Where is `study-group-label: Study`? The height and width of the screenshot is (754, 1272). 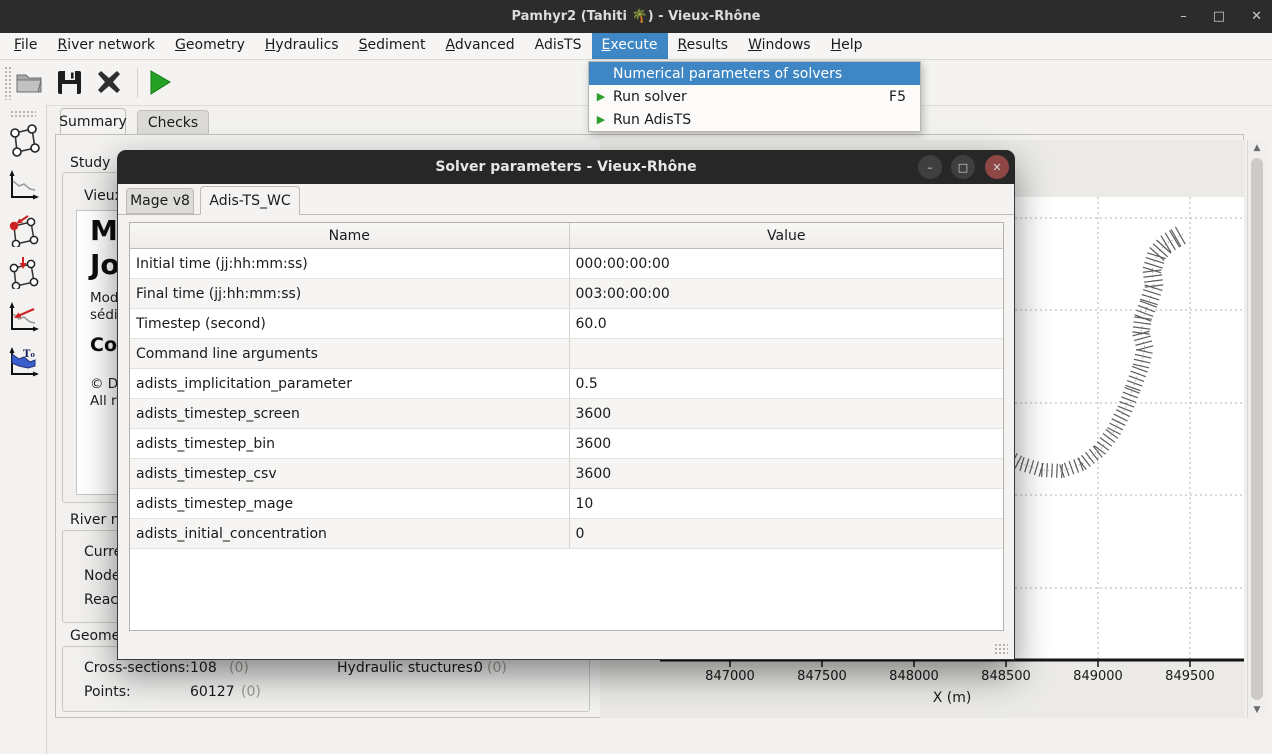
study-group-label: Study is located at coordinates (90, 163).